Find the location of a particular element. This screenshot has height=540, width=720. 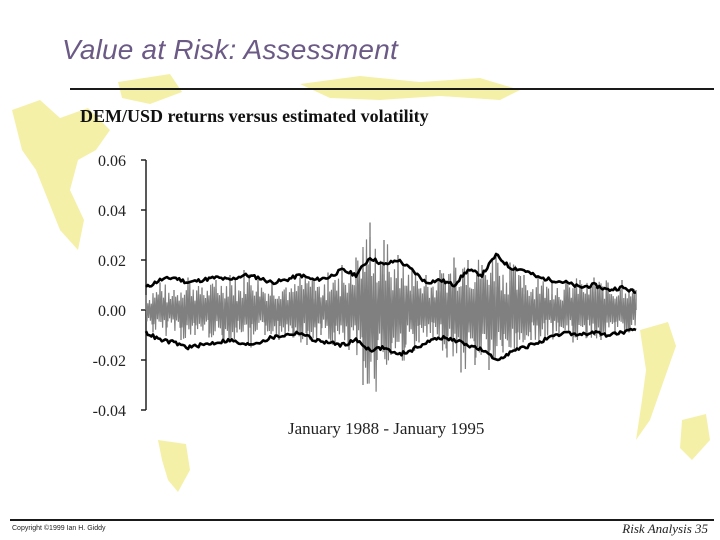

y-tick-label: 0.06 is located at coordinates (112, 161).